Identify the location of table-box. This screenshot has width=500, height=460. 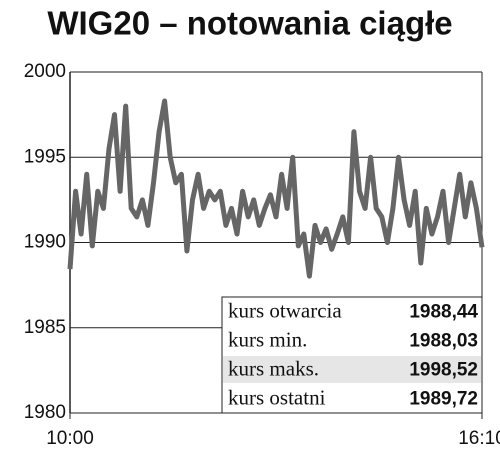
(352, 355).